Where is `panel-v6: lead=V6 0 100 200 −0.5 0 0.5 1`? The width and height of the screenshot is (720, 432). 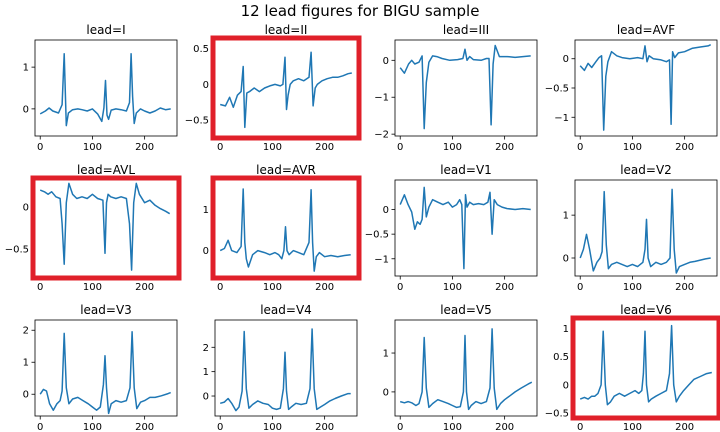
panel-v6: lead=V6 0 100 200 −0.5 0 0.5 1 is located at coordinates (632, 367).